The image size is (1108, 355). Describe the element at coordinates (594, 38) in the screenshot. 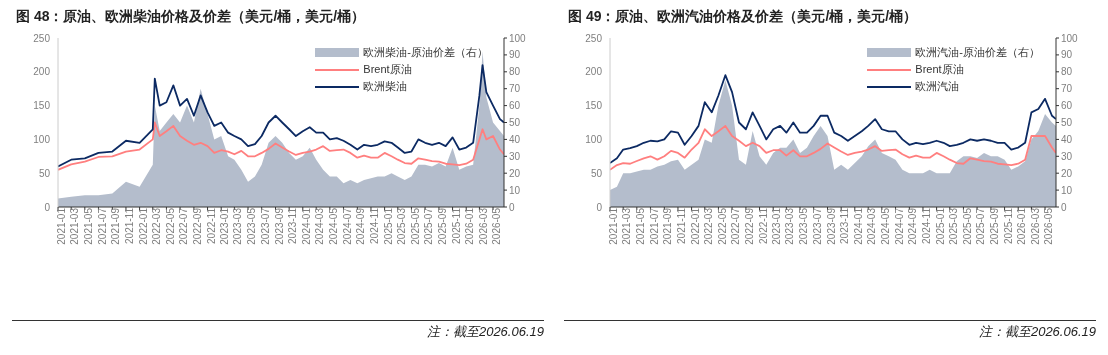

I see `y-tick-label: 250` at that location.